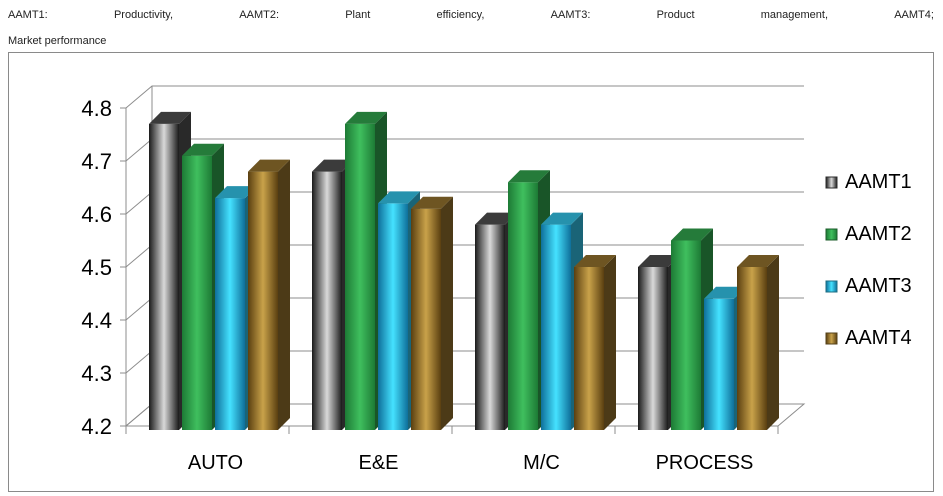  Describe the element at coordinates (96, 320) in the screenshot. I see `y-tick-label: 4.4` at that location.